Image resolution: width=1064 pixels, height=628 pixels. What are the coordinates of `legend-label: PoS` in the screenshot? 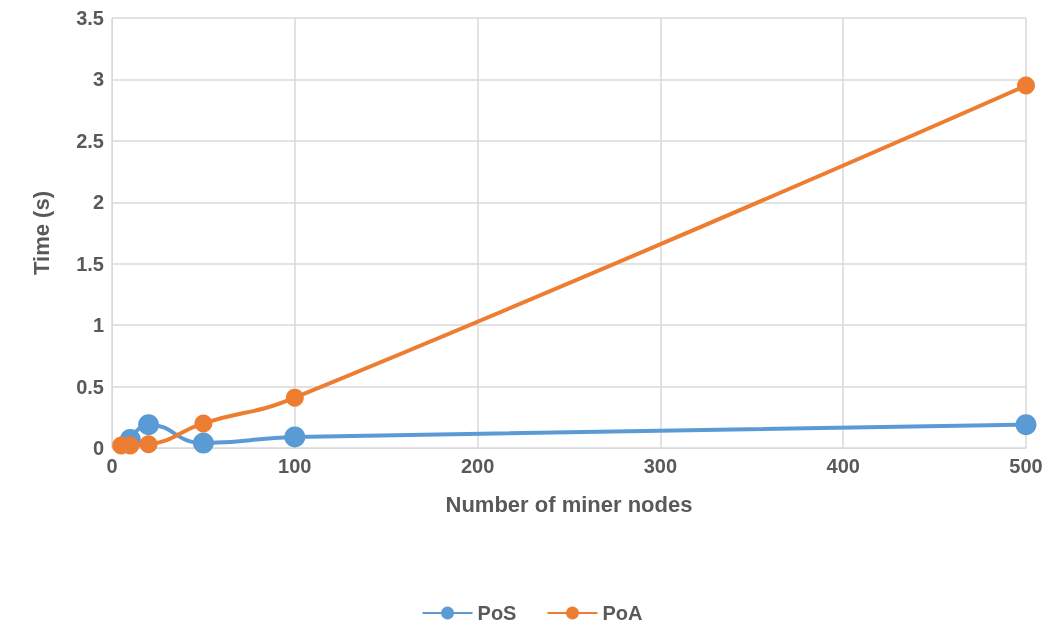 It's located at (497, 613).